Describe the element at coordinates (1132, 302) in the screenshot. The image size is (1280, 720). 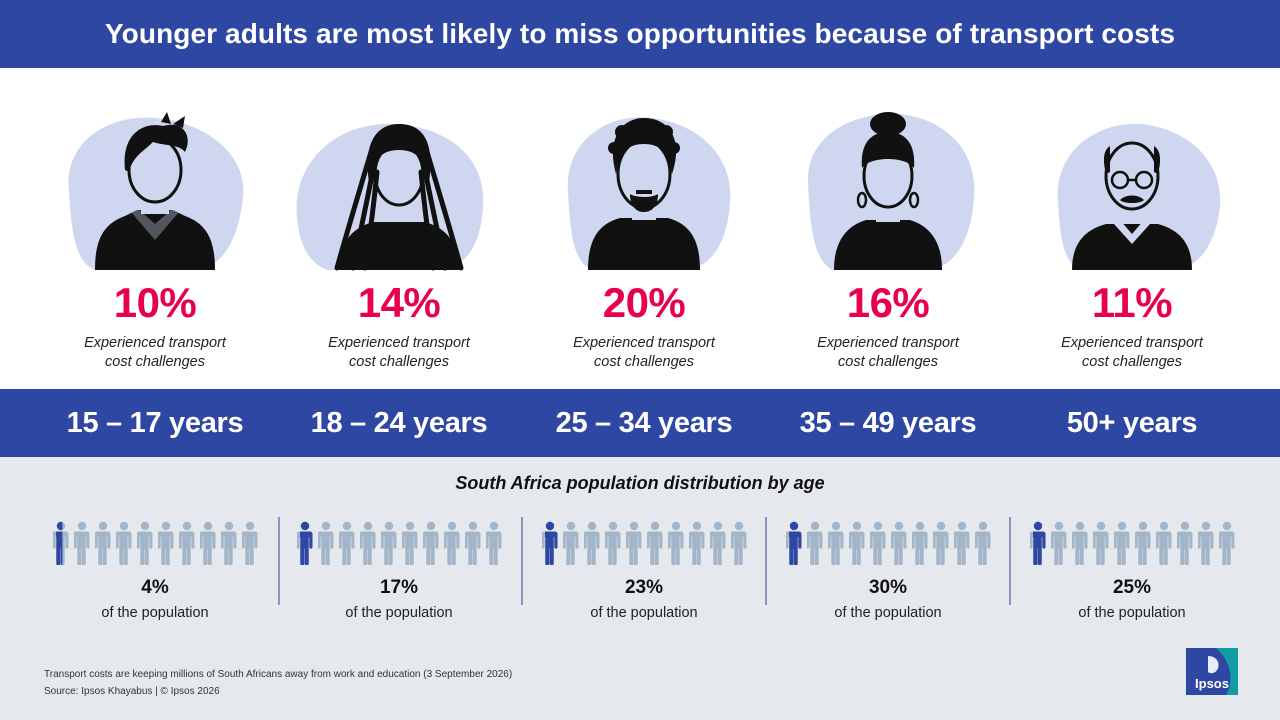
I see `pct-label: 11%` at that location.